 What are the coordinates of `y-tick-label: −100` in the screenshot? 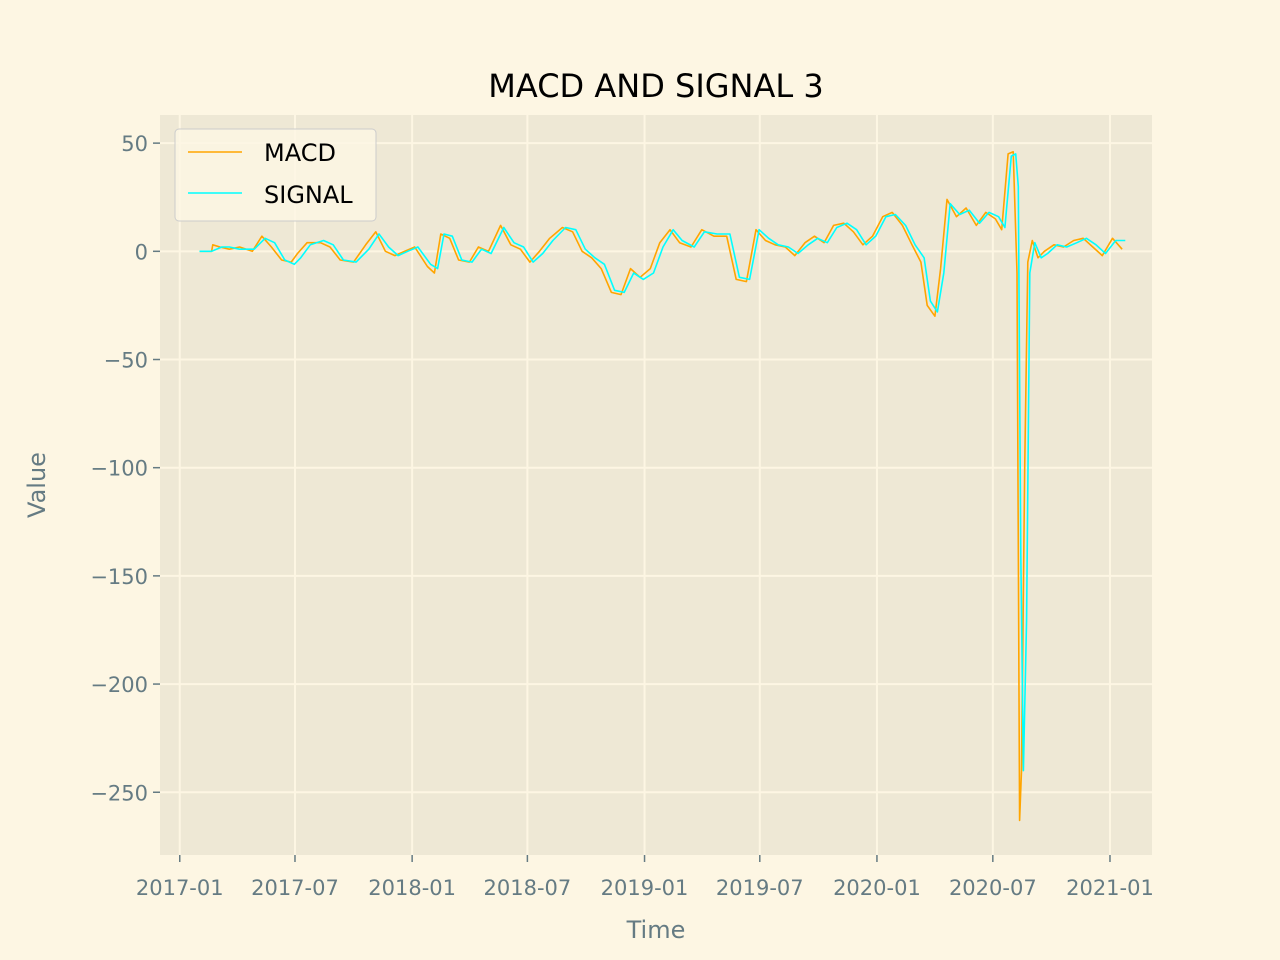 It's located at (119, 469).